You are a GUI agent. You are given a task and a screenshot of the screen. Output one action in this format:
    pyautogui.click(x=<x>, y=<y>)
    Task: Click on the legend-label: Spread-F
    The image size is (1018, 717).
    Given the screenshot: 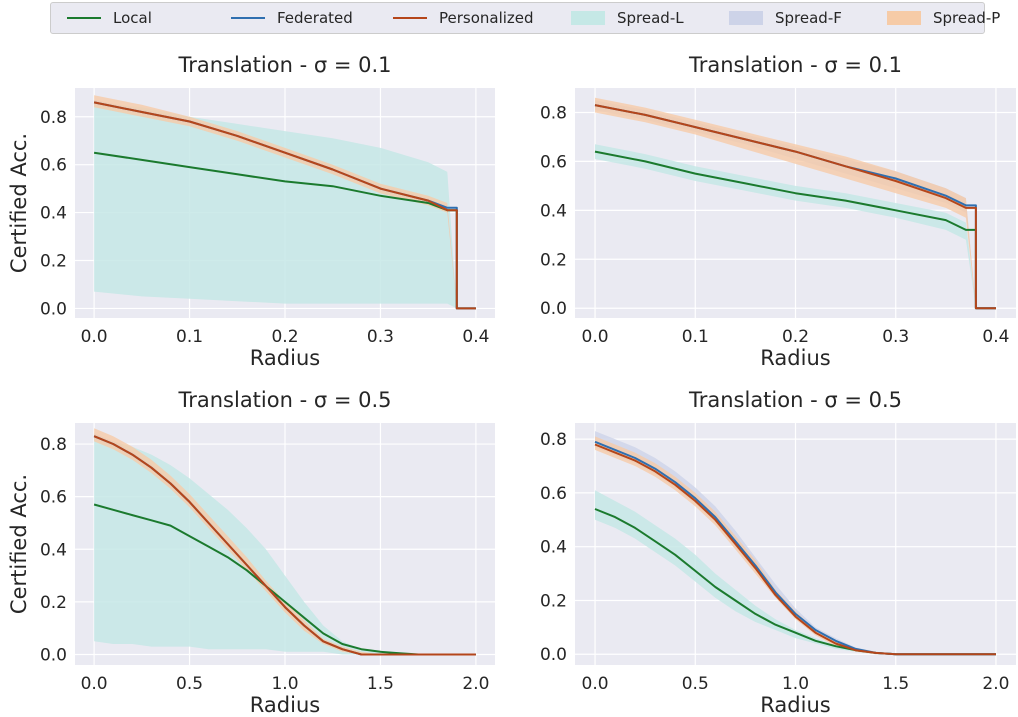 What is the action you would take?
    pyautogui.click(x=808, y=18)
    